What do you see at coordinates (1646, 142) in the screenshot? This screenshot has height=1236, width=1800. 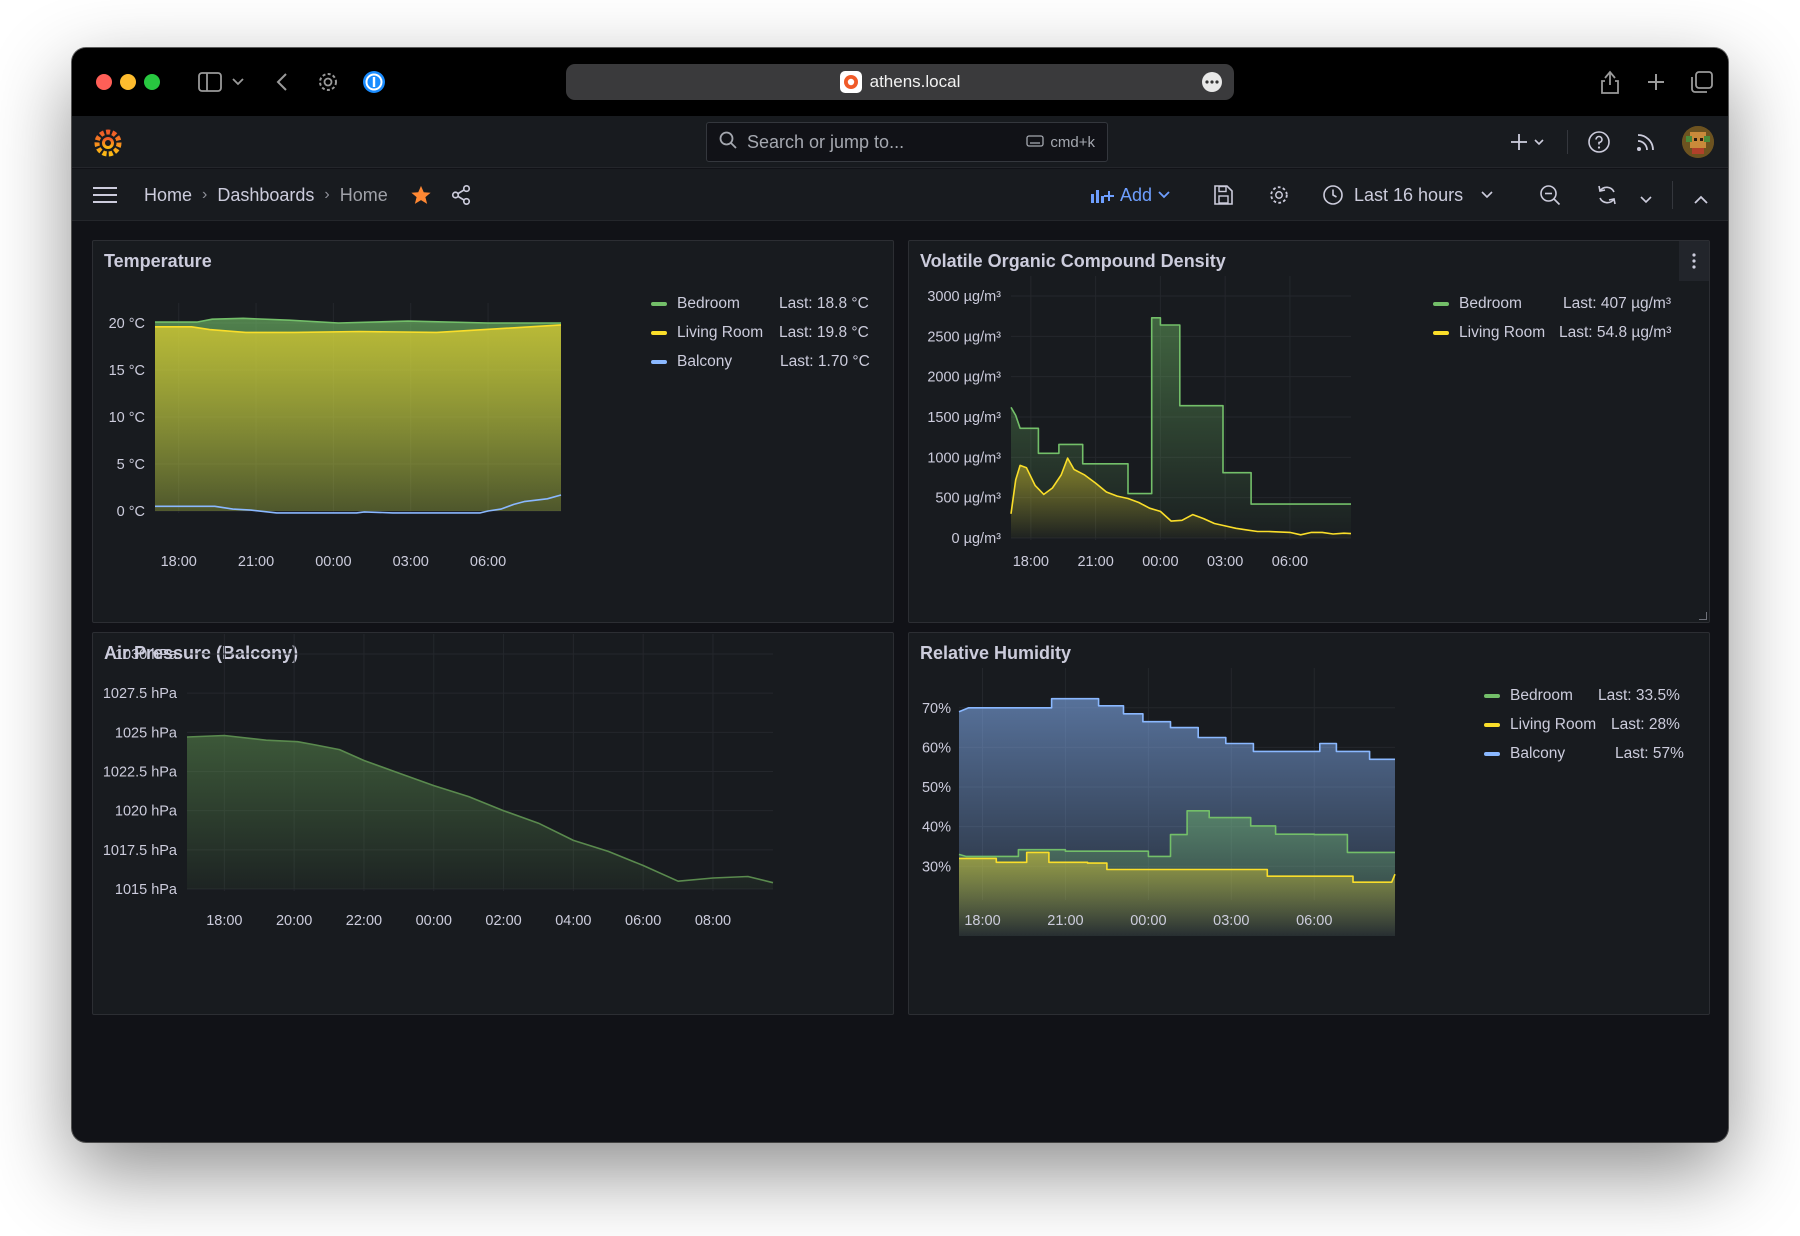 I see `news-feed-icon` at bounding box center [1646, 142].